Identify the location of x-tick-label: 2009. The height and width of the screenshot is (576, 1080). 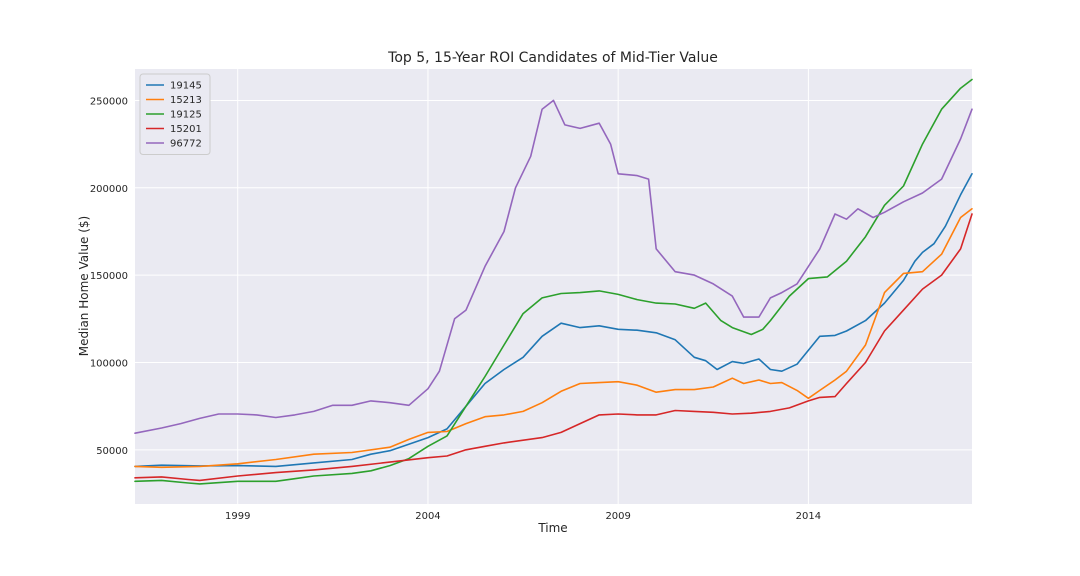
(617, 516).